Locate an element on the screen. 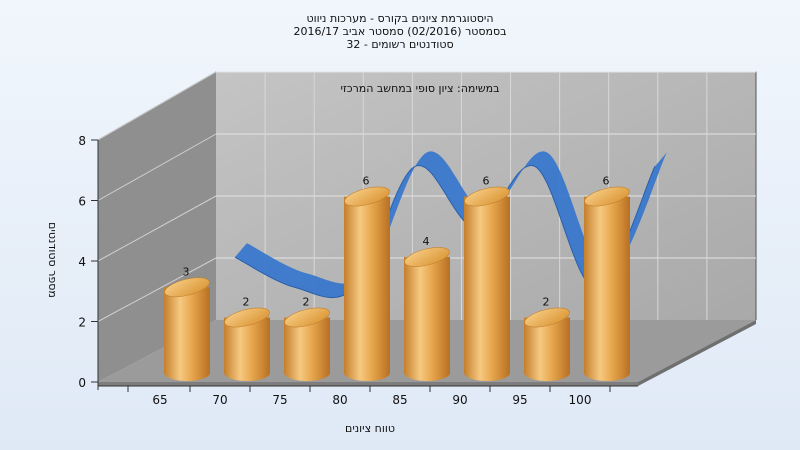 This screenshot has width=800, height=450. y-tick-label: 6 is located at coordinates (82, 202).